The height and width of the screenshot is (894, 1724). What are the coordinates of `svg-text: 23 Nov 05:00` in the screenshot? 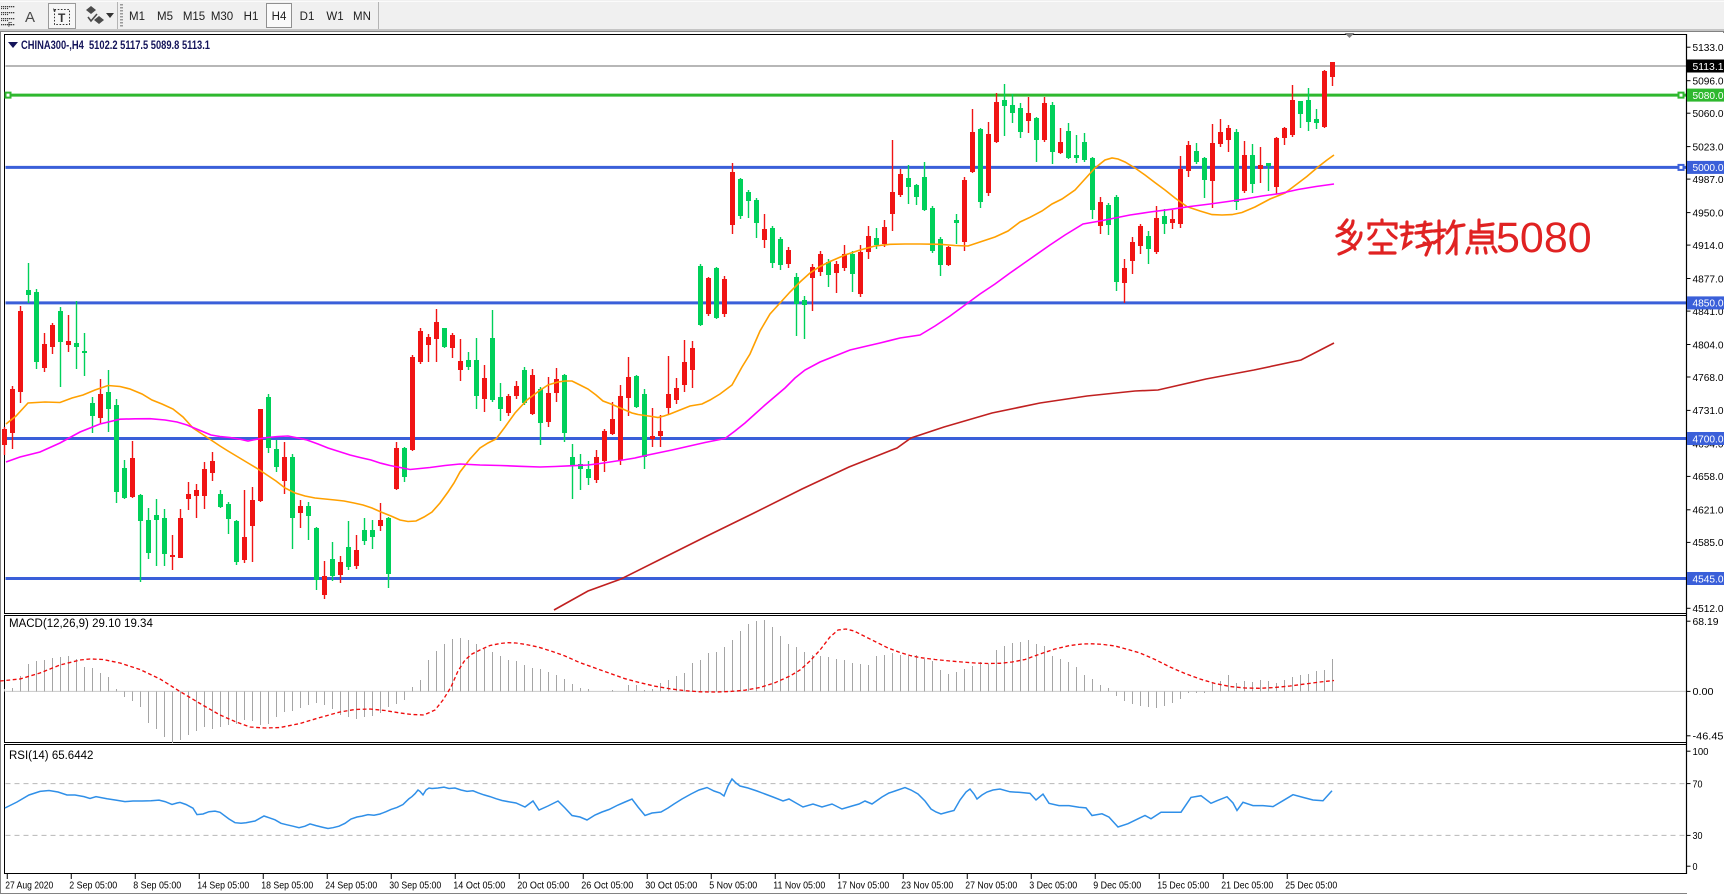 It's located at (927, 886).